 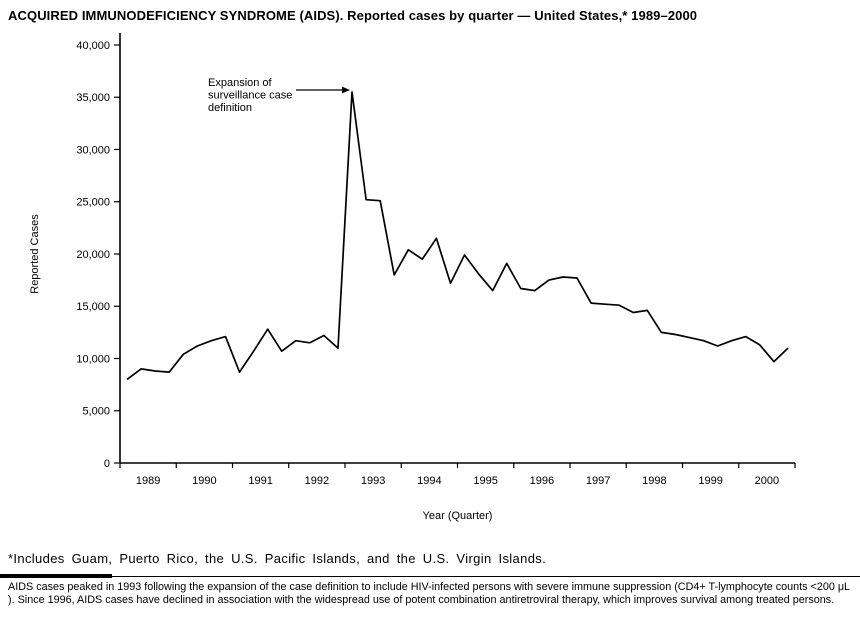 What do you see at coordinates (93, 359) in the screenshot?
I see `y-tick-label: 10,000` at bounding box center [93, 359].